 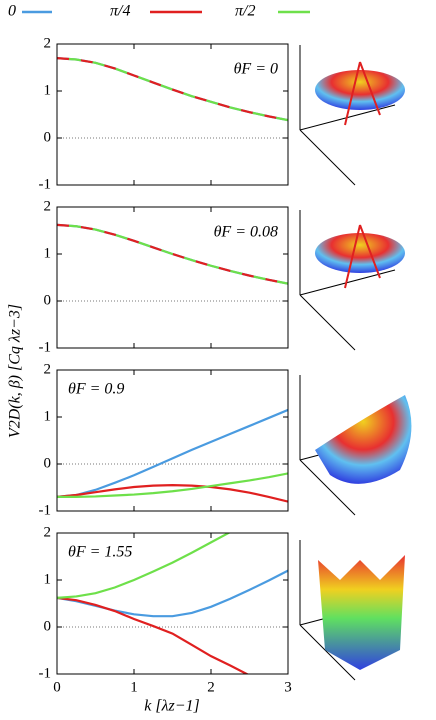 What do you see at coordinates (211, 687) in the screenshot?
I see `x-tick-label: 2` at bounding box center [211, 687].